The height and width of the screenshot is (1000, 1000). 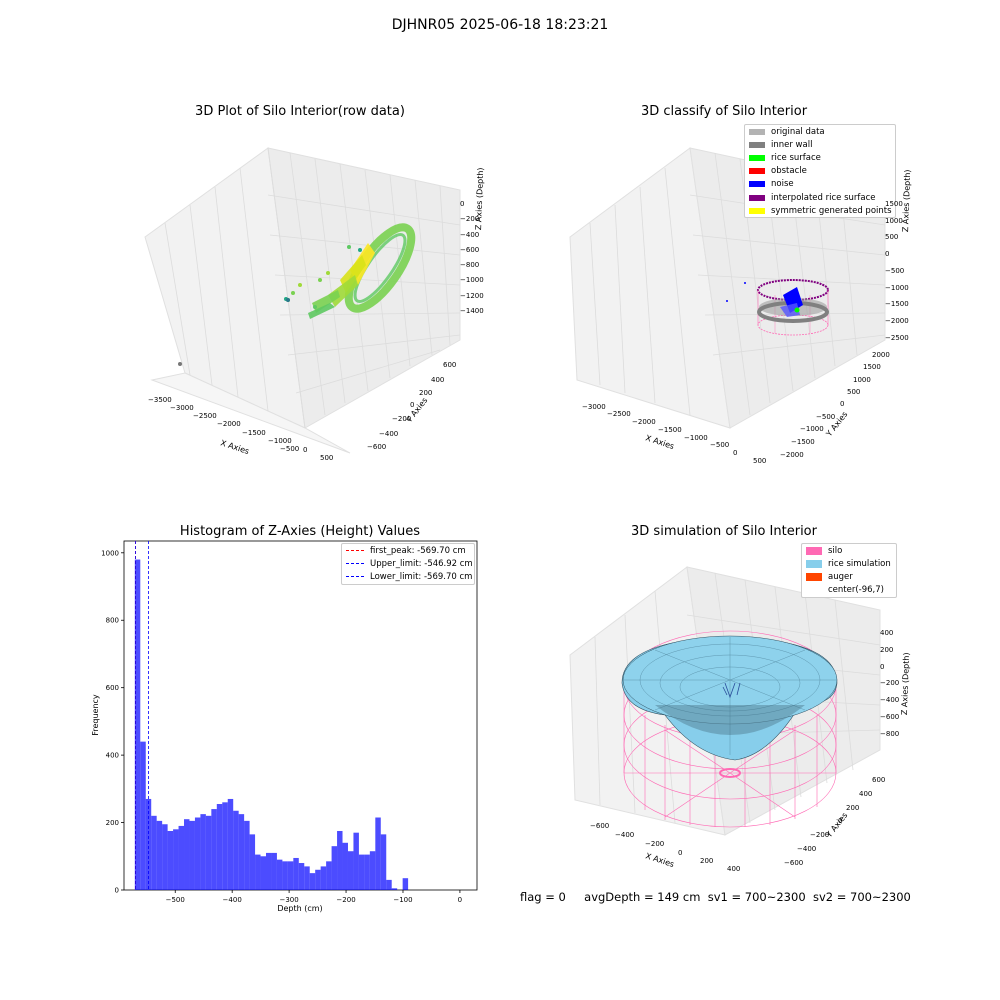 What do you see at coordinates (271, 724) in the screenshot?
I see `histogram-bars` at bounding box center [271, 724].